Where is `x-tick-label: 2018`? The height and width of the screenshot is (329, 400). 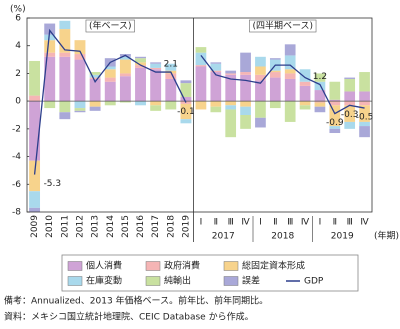 x-tick-label: 2018 is located at coordinates (171, 226).